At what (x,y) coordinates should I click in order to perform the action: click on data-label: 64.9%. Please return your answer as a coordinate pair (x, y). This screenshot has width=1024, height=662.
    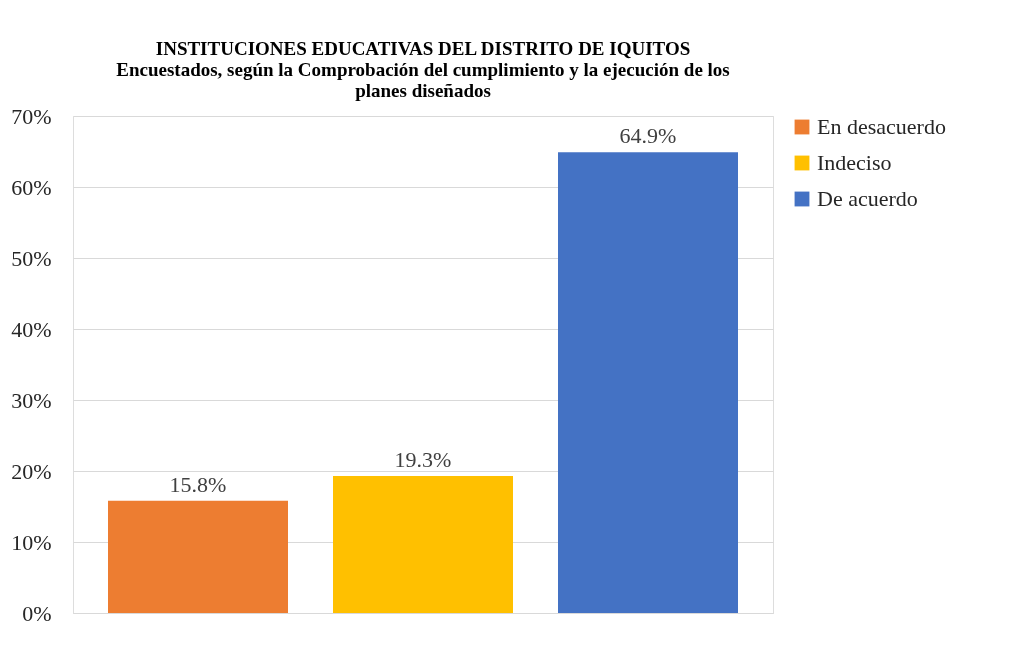
    Looking at the image, I should click on (648, 136).